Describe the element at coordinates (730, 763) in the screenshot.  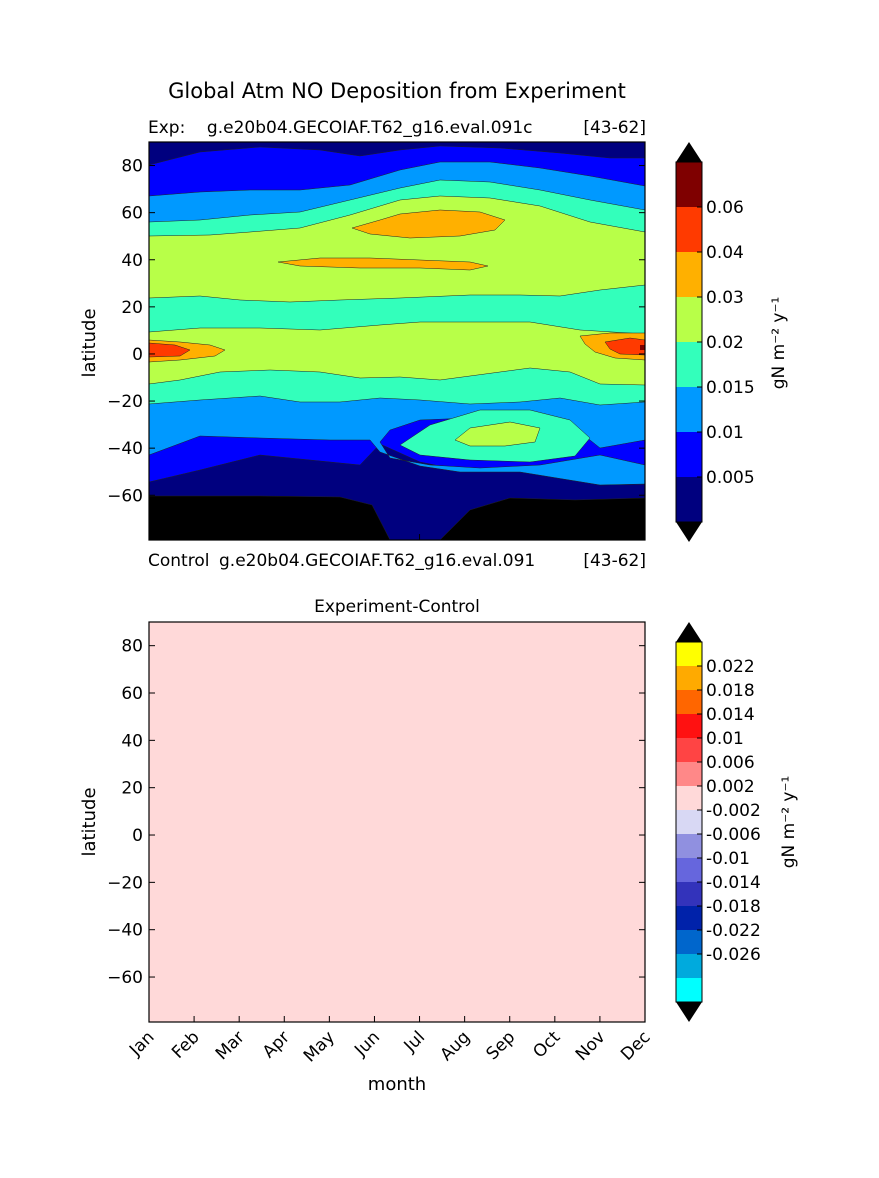
I see `colorbar-tick-label: 0.006` at that location.